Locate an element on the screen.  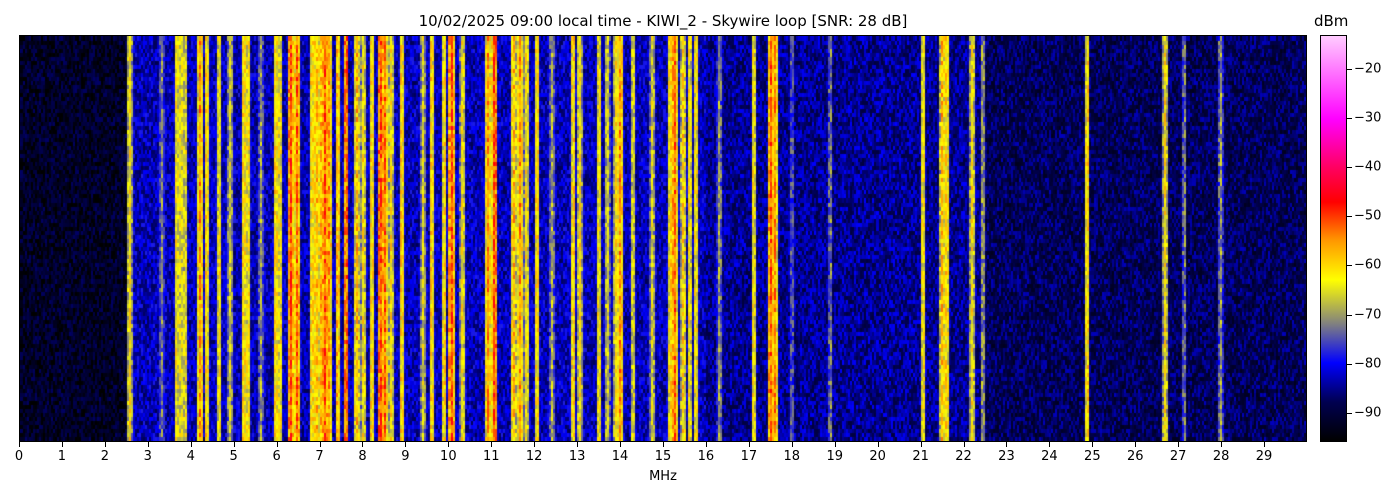
x-tick-label: 22 is located at coordinates (963, 456).